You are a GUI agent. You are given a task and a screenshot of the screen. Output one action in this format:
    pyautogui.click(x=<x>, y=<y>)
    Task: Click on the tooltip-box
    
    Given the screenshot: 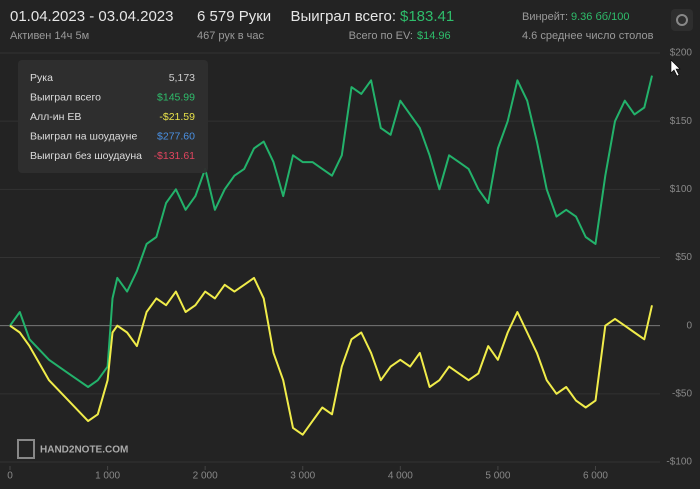 What is the action you would take?
    pyautogui.click(x=113, y=116)
    